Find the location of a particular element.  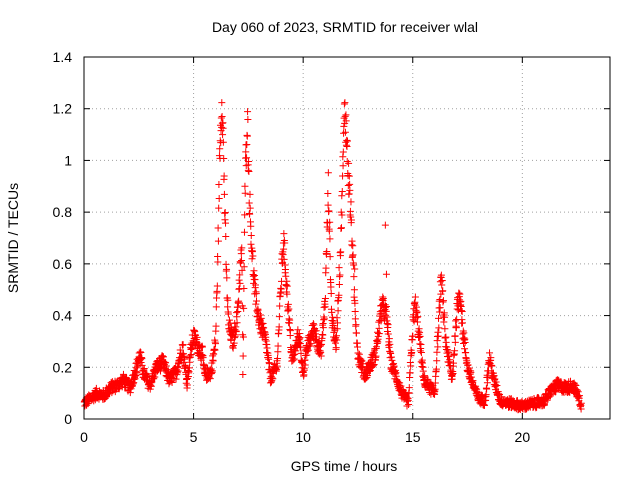

y-axis-title: SRMTID / TECUs is located at coordinates (13, 238).